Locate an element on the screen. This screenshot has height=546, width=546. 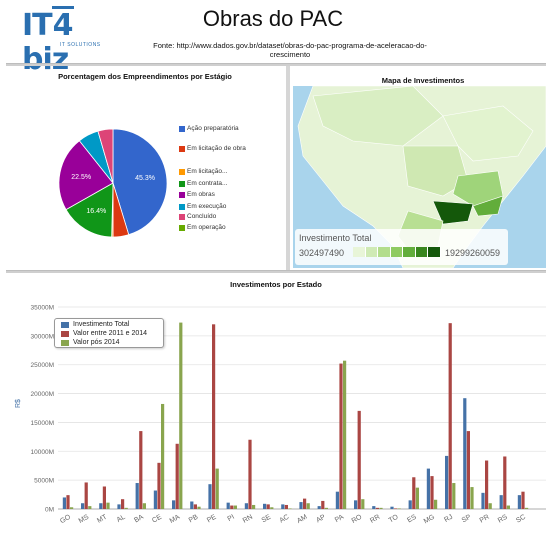
pie-legend-item: Em execução is located at coordinates (218, 207).